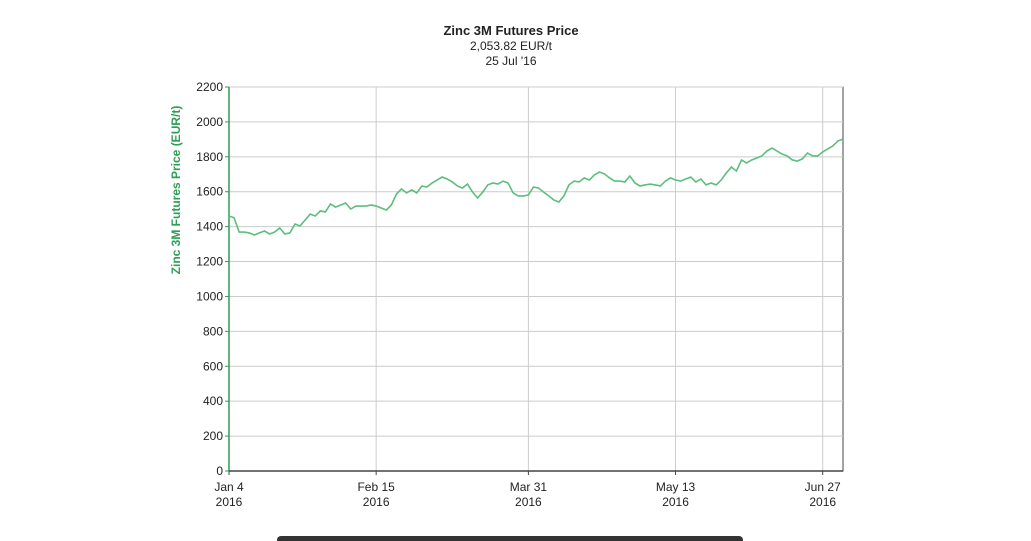  Describe the element at coordinates (536, 187) in the screenshot. I see `price-line` at that location.